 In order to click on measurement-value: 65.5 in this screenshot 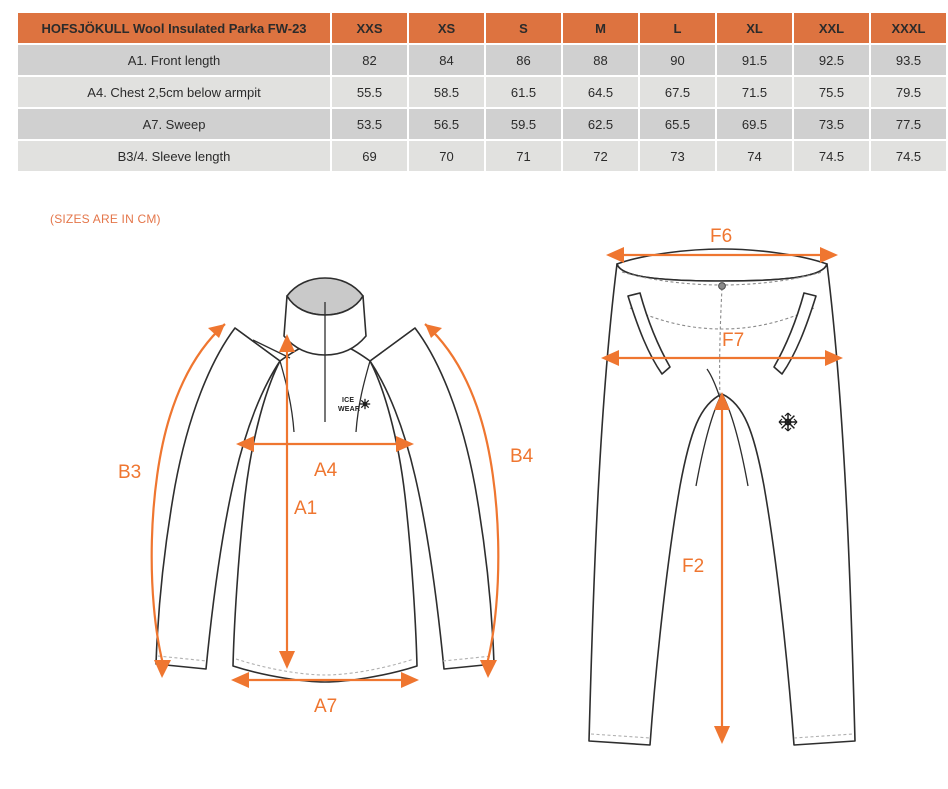, I will do `click(677, 124)`.